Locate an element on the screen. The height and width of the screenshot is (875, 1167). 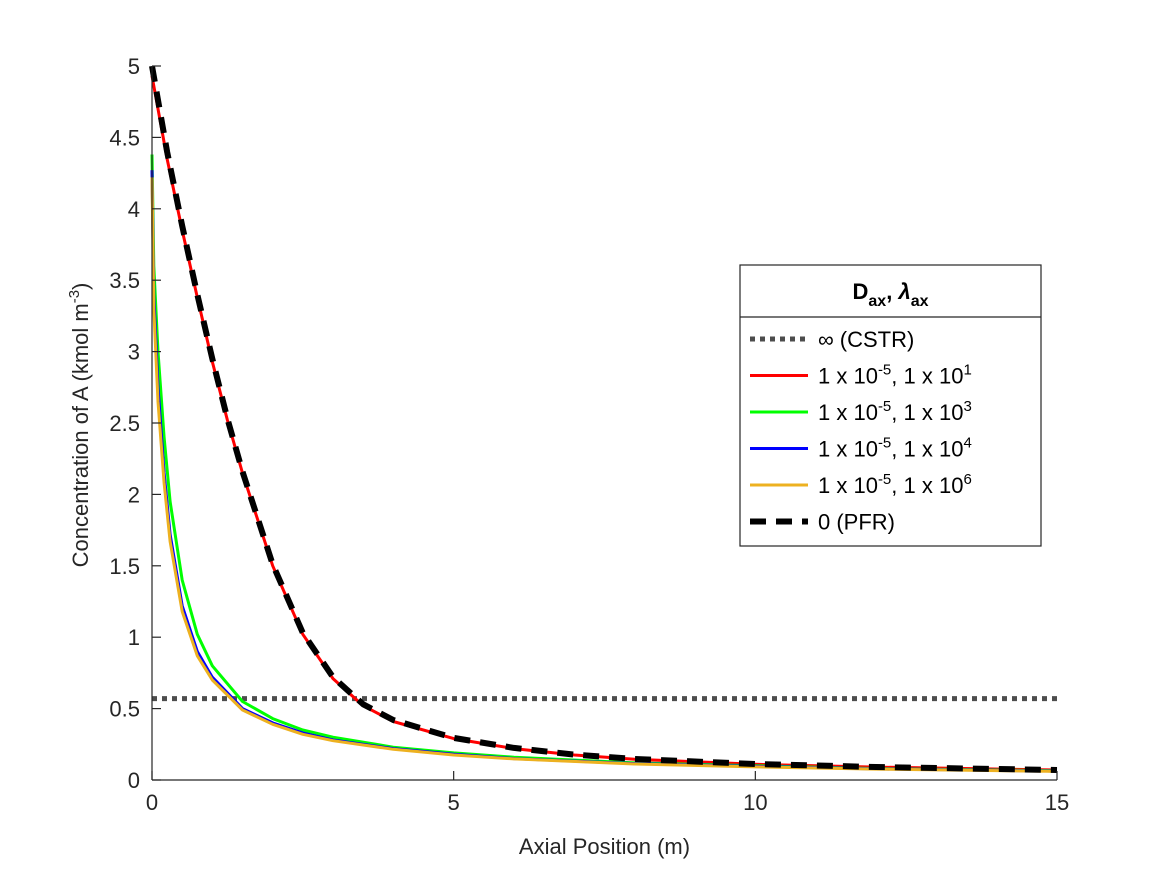
y-tick-label-6: 3 is located at coordinates (134, 352).